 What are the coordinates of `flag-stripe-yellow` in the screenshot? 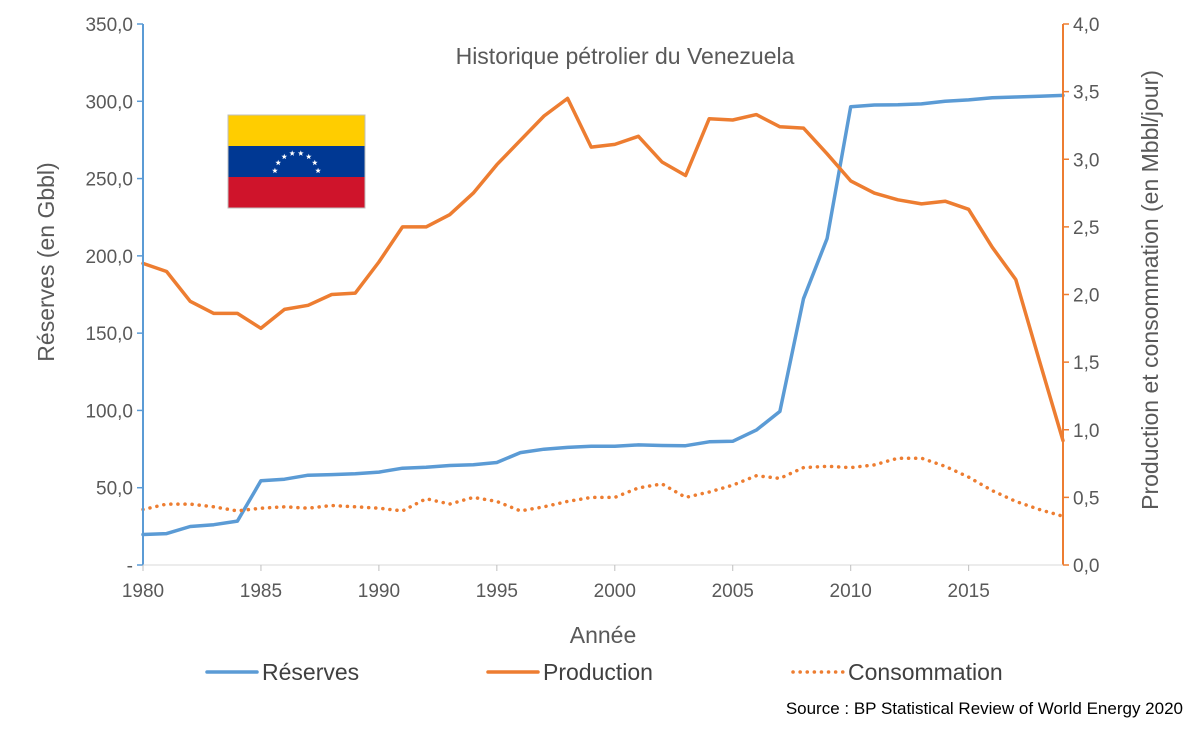 It's located at (296, 130).